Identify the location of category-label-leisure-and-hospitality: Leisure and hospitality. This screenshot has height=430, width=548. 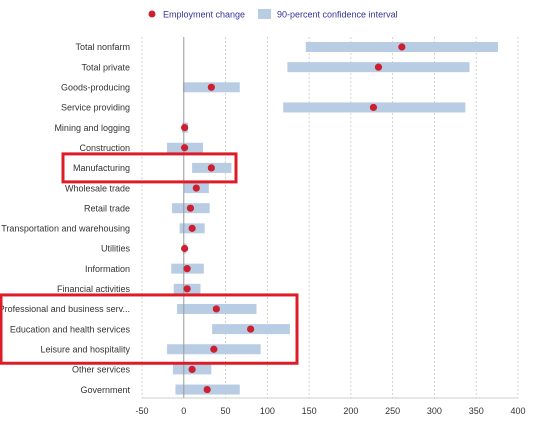
(85, 349).